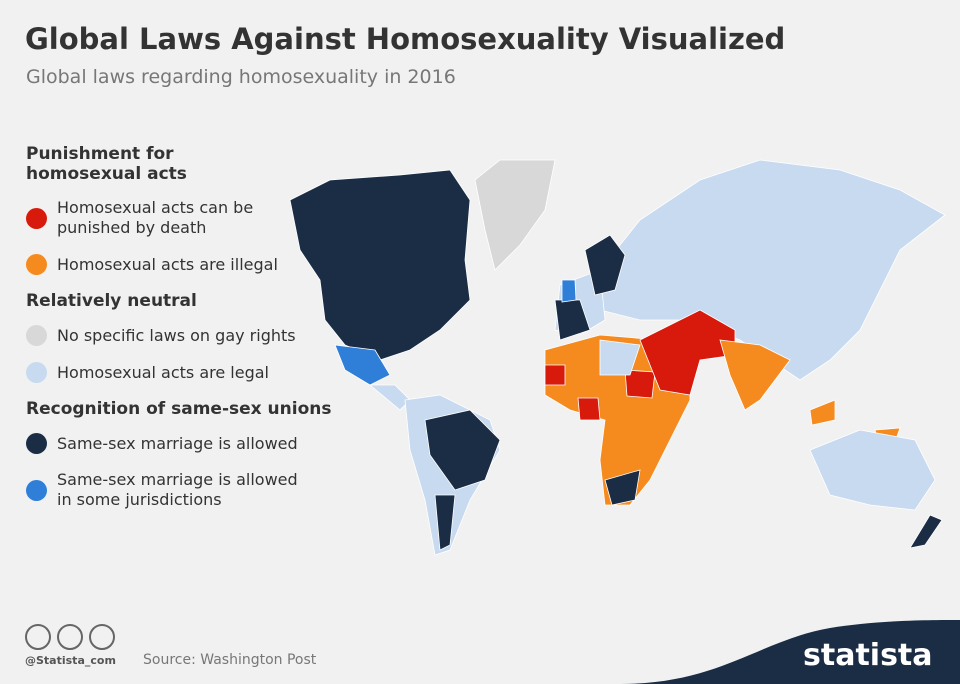 This screenshot has height=684, width=960. What do you see at coordinates (163, 372) in the screenshot?
I see `legend-label: Homosexual acts are legal` at bounding box center [163, 372].